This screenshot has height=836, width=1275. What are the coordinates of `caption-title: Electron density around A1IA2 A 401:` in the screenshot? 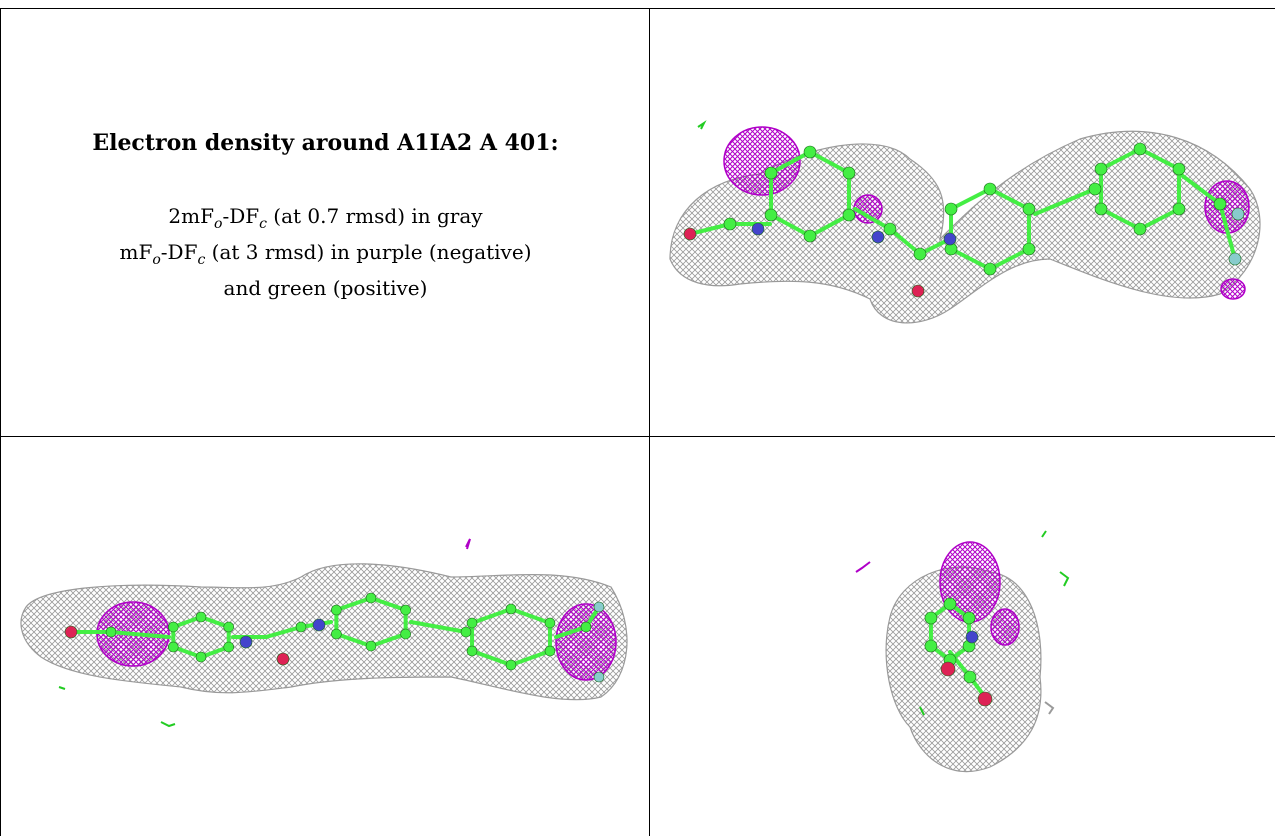 It's located at (325, 143).